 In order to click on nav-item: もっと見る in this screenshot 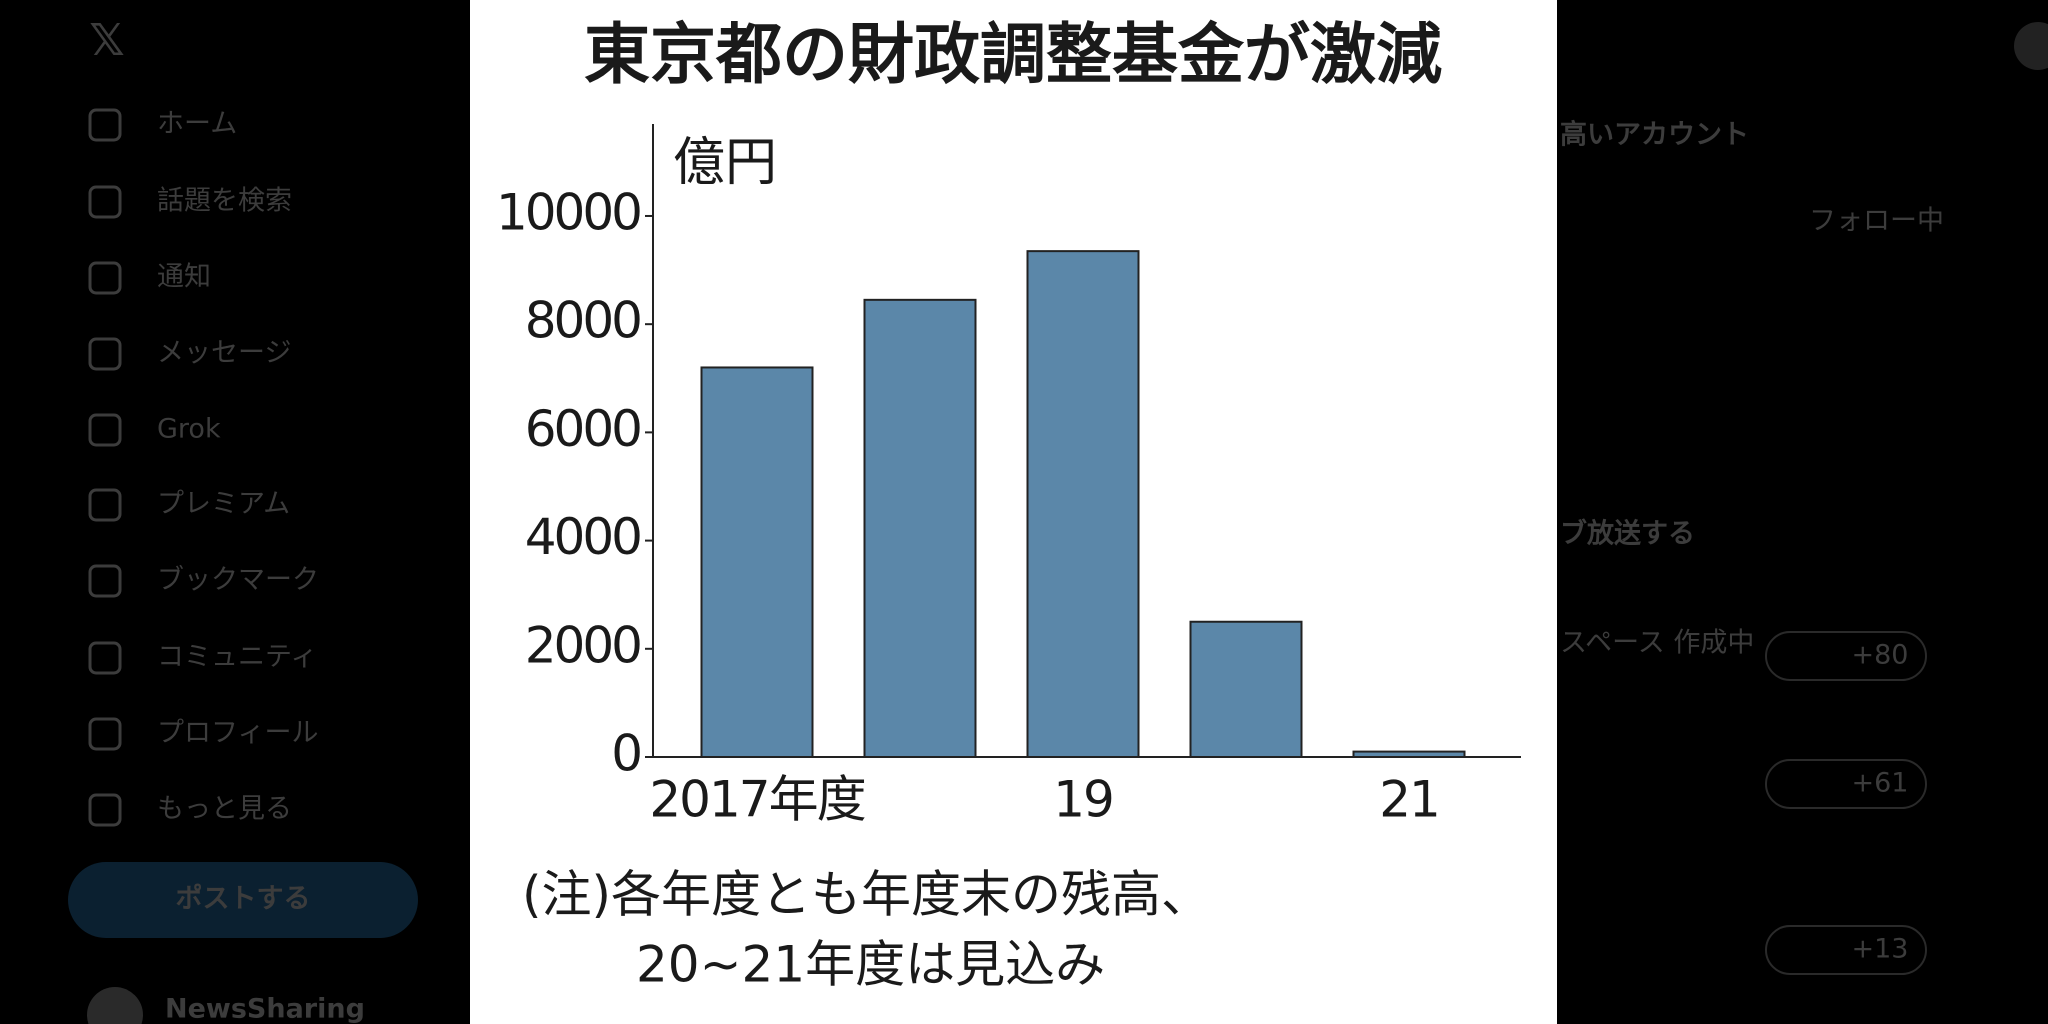, I will do `click(224, 809)`.